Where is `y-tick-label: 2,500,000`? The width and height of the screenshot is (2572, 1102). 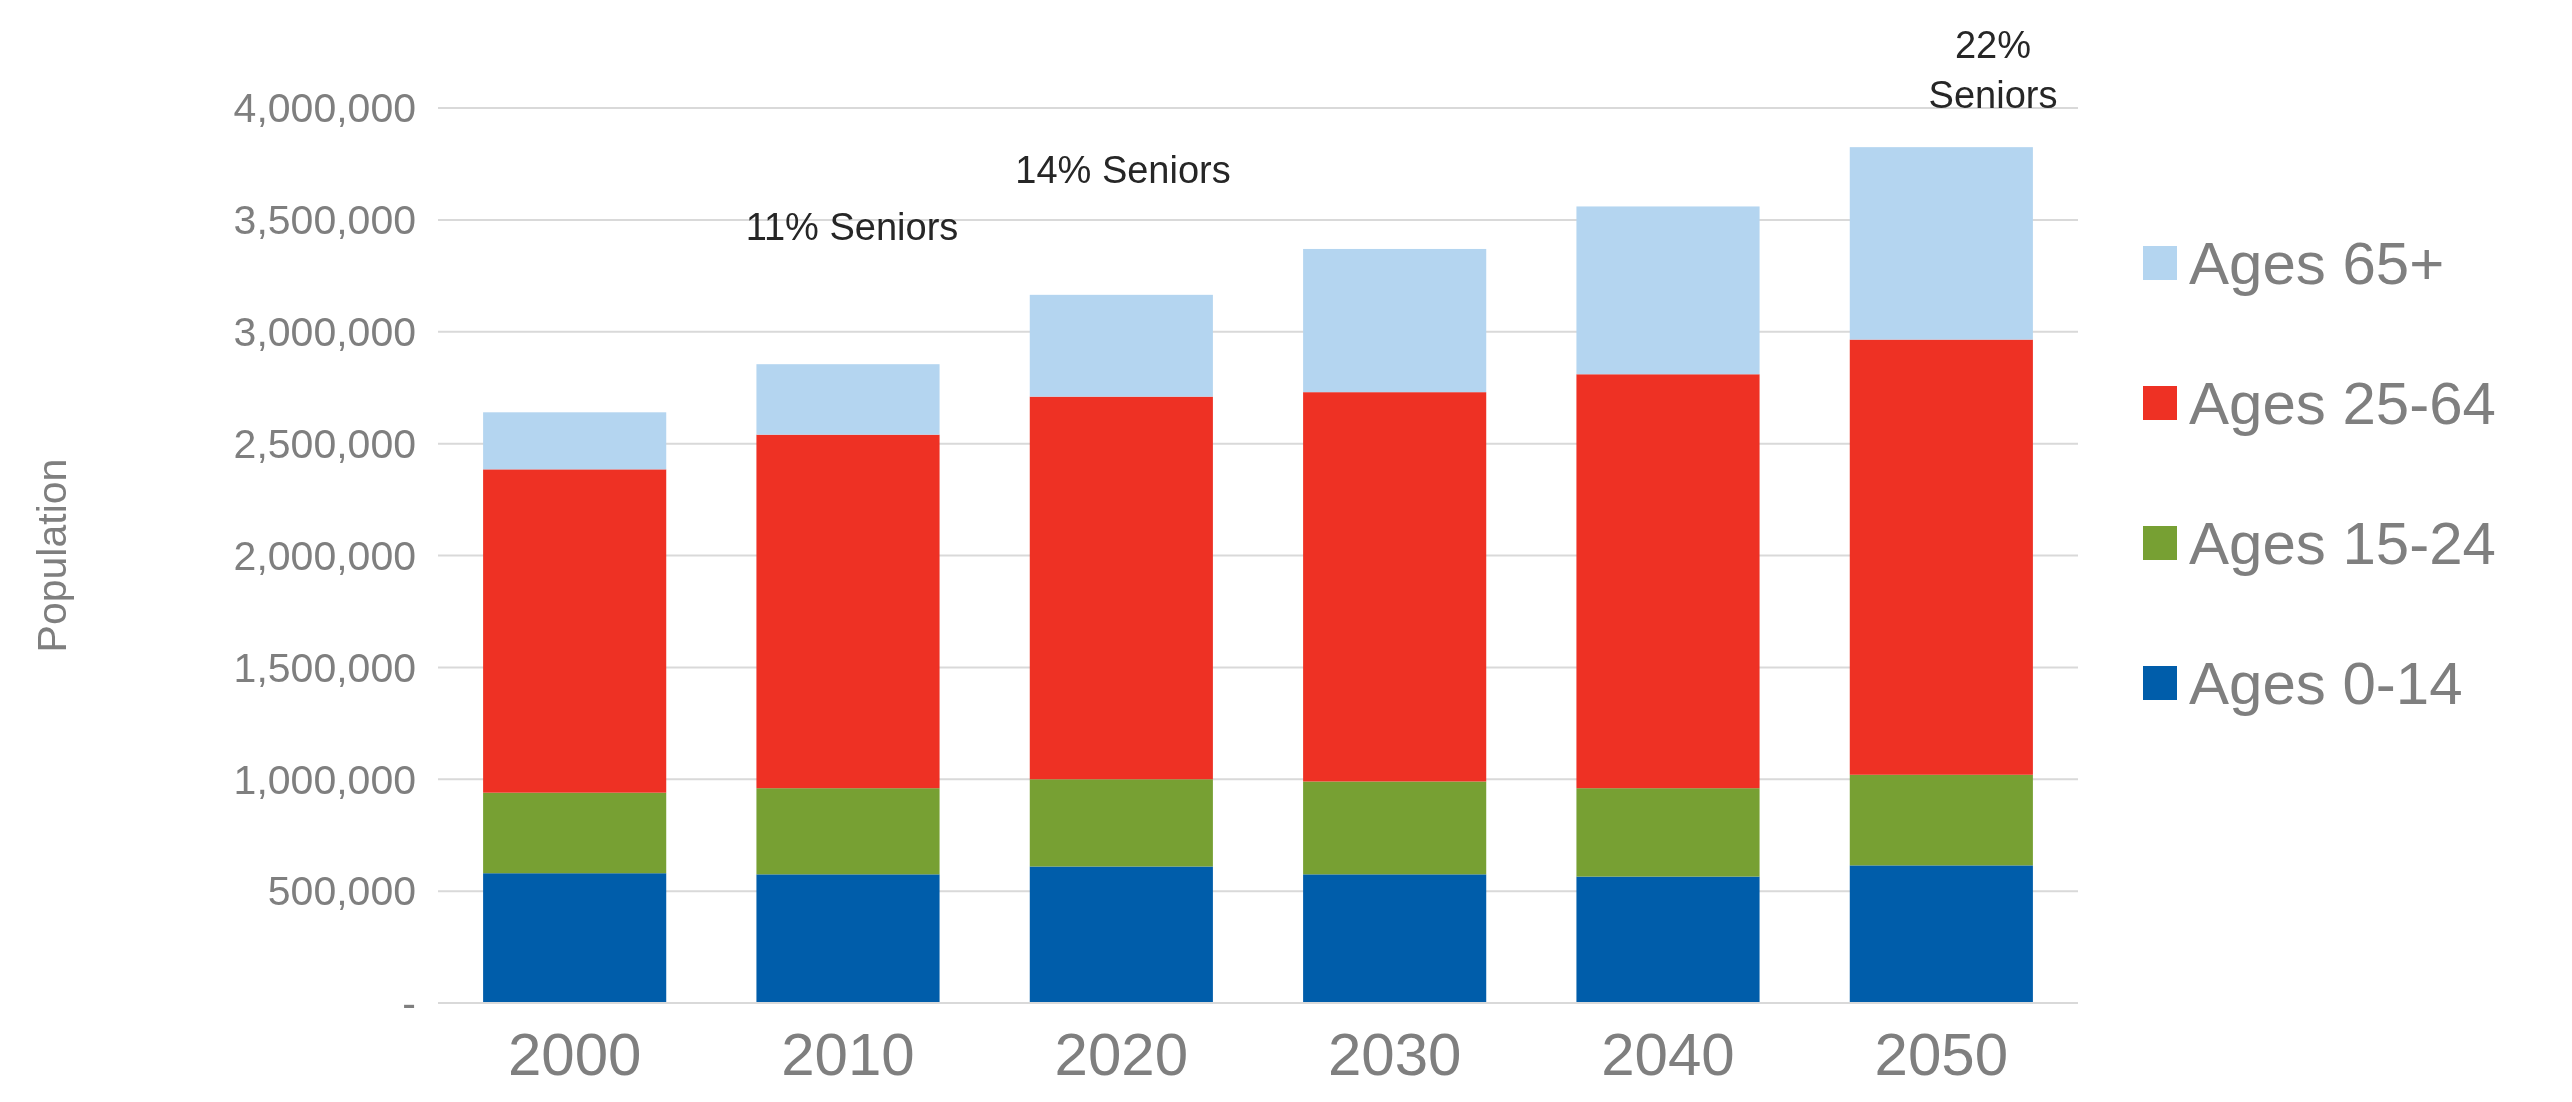 y-tick-label: 2,500,000 is located at coordinates (324, 443).